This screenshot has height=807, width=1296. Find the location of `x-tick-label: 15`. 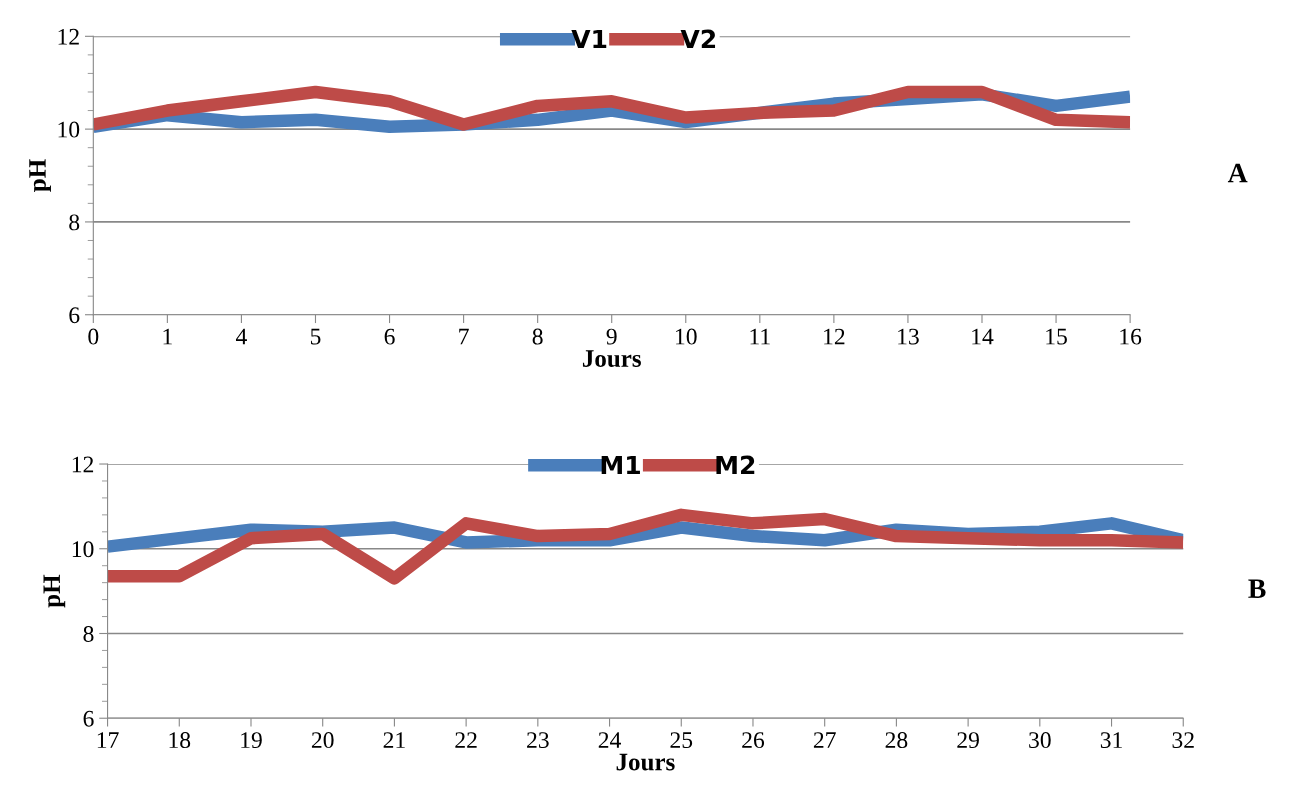

x-tick-label: 15 is located at coordinates (1056, 336).